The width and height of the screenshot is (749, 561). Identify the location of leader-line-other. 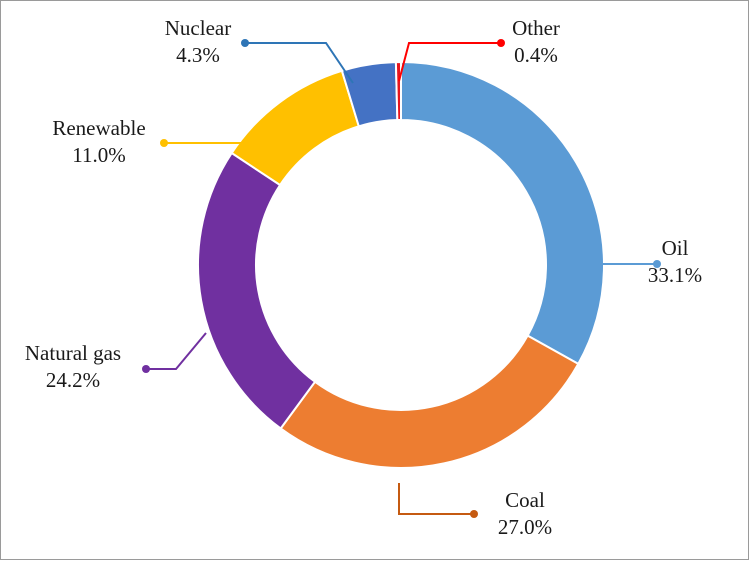
(449, 62).